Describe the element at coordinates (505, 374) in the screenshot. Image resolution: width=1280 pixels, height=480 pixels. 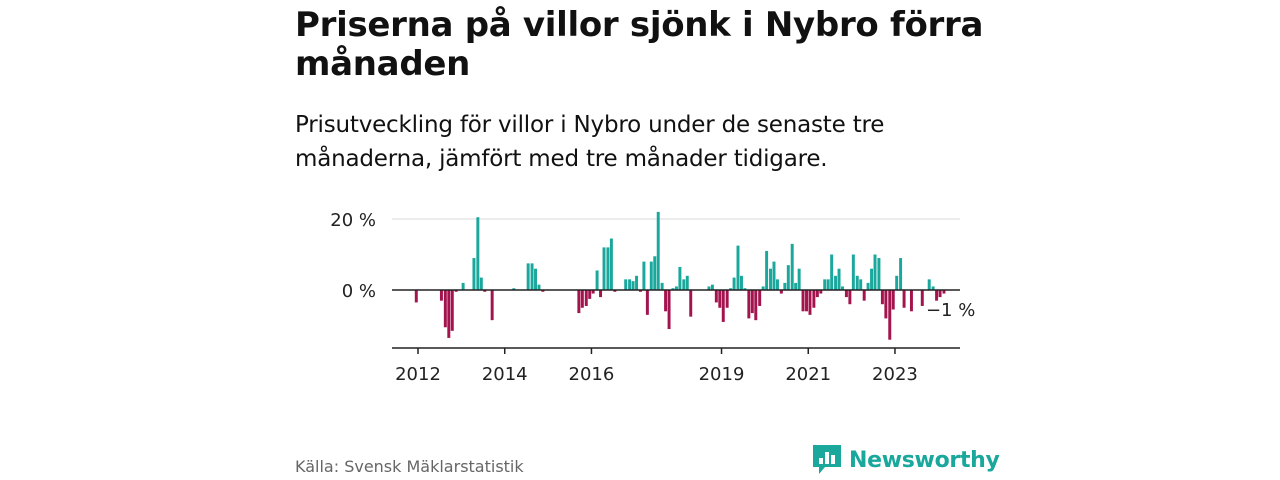
I see `x-tick-label: 2014` at that location.